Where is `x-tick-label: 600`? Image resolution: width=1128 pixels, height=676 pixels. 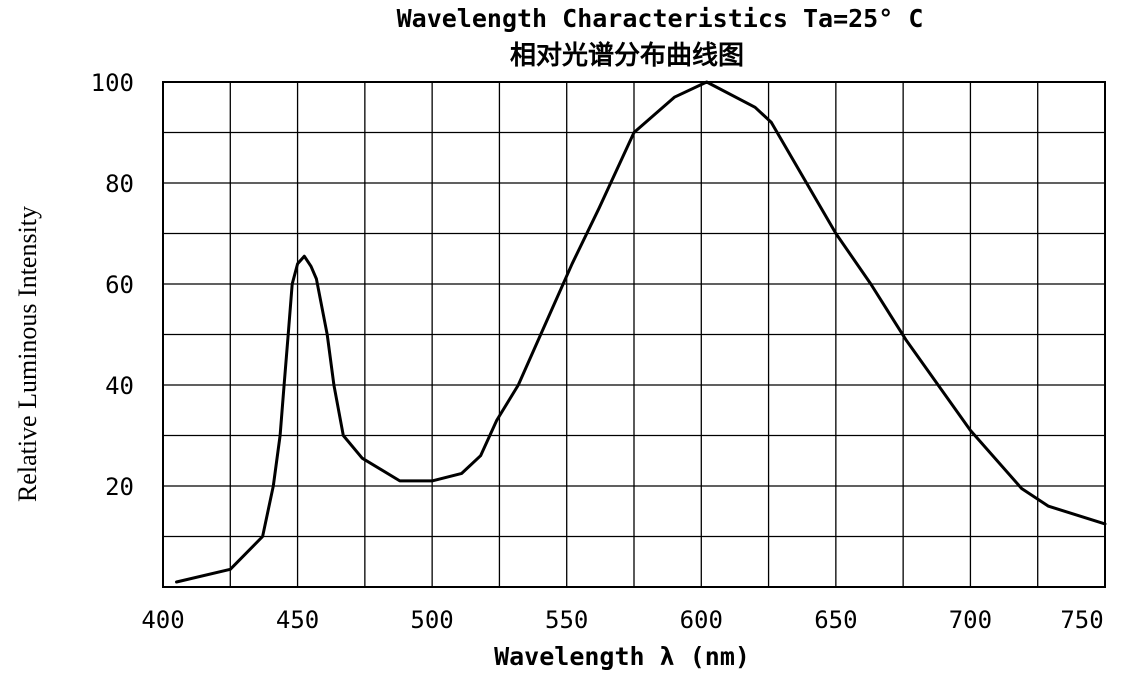 x-tick-label: 600 is located at coordinates (701, 620).